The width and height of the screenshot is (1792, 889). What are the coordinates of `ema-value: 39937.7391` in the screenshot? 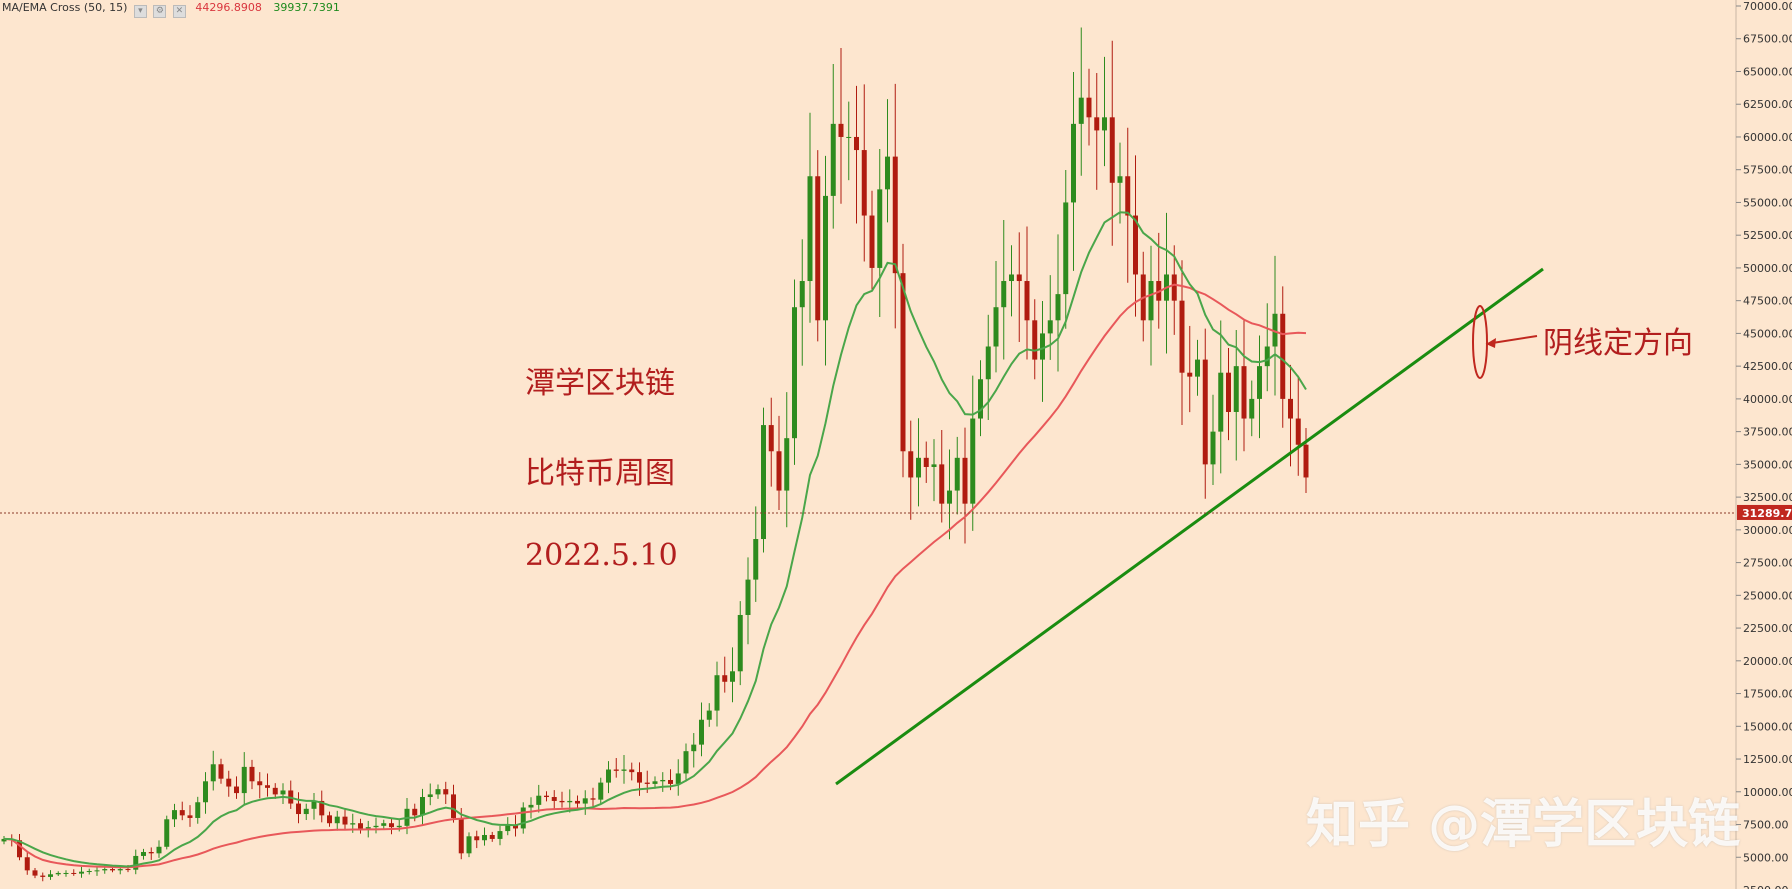 It's located at (306, 7).